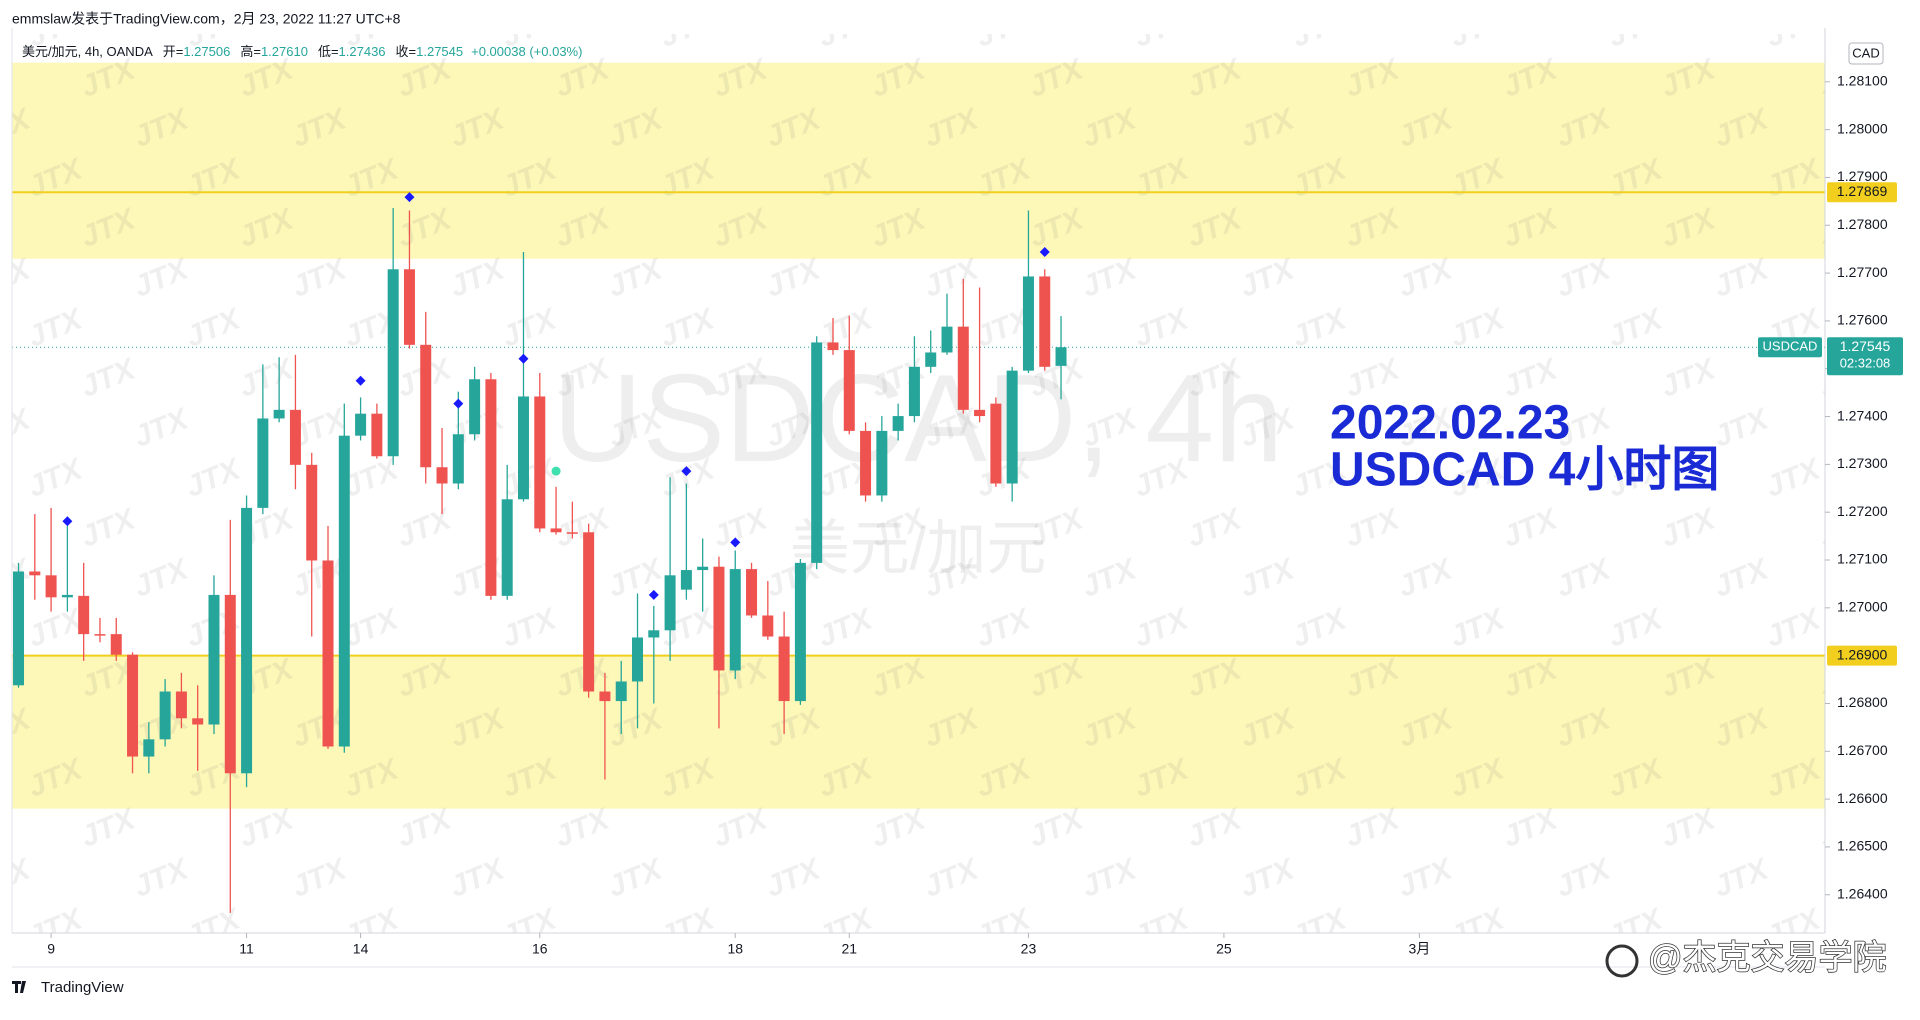  I want to click on x-tick-label: 11, so click(246, 949).